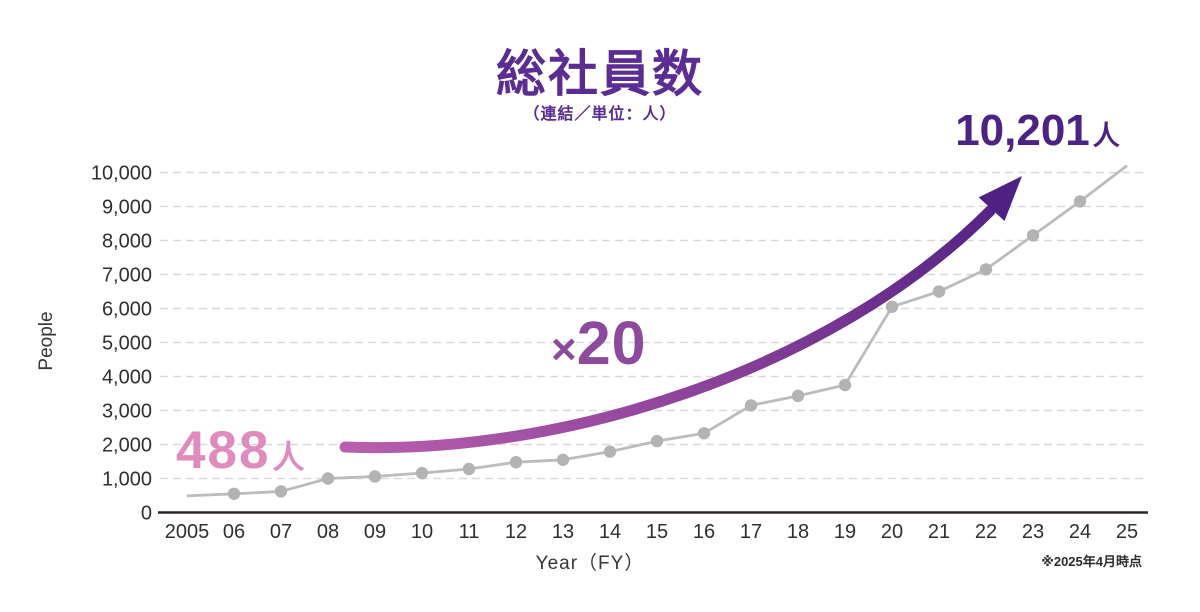 Image resolution: width=1200 pixels, height=612 pixels. I want to click on y-tick-label: 2,000, so click(127, 446).